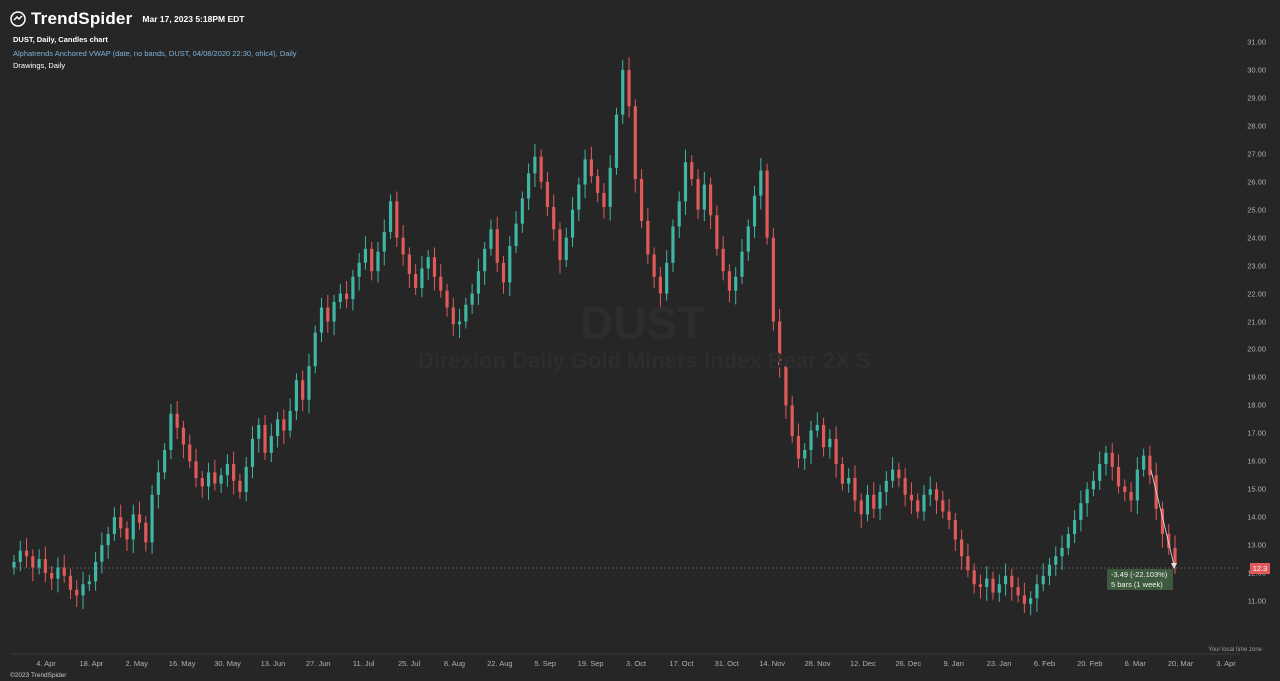 This screenshot has height=681, width=1280. What do you see at coordinates (1235, 650) in the screenshot?
I see `timezone-label: Your local time zone` at bounding box center [1235, 650].